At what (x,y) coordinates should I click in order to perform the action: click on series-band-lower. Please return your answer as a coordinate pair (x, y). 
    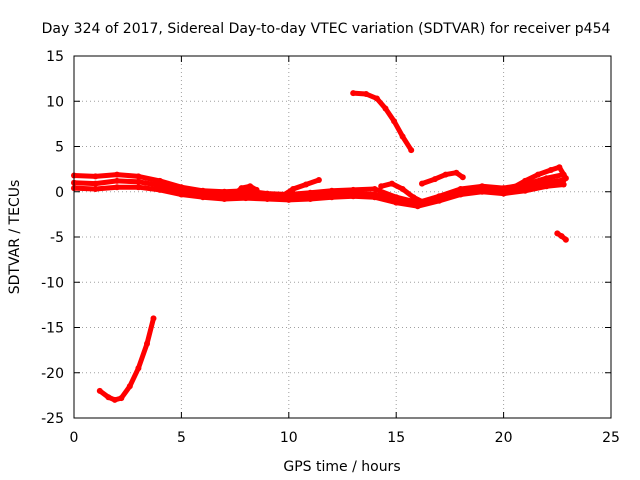
    Looking at the image, I should click on (319, 195).